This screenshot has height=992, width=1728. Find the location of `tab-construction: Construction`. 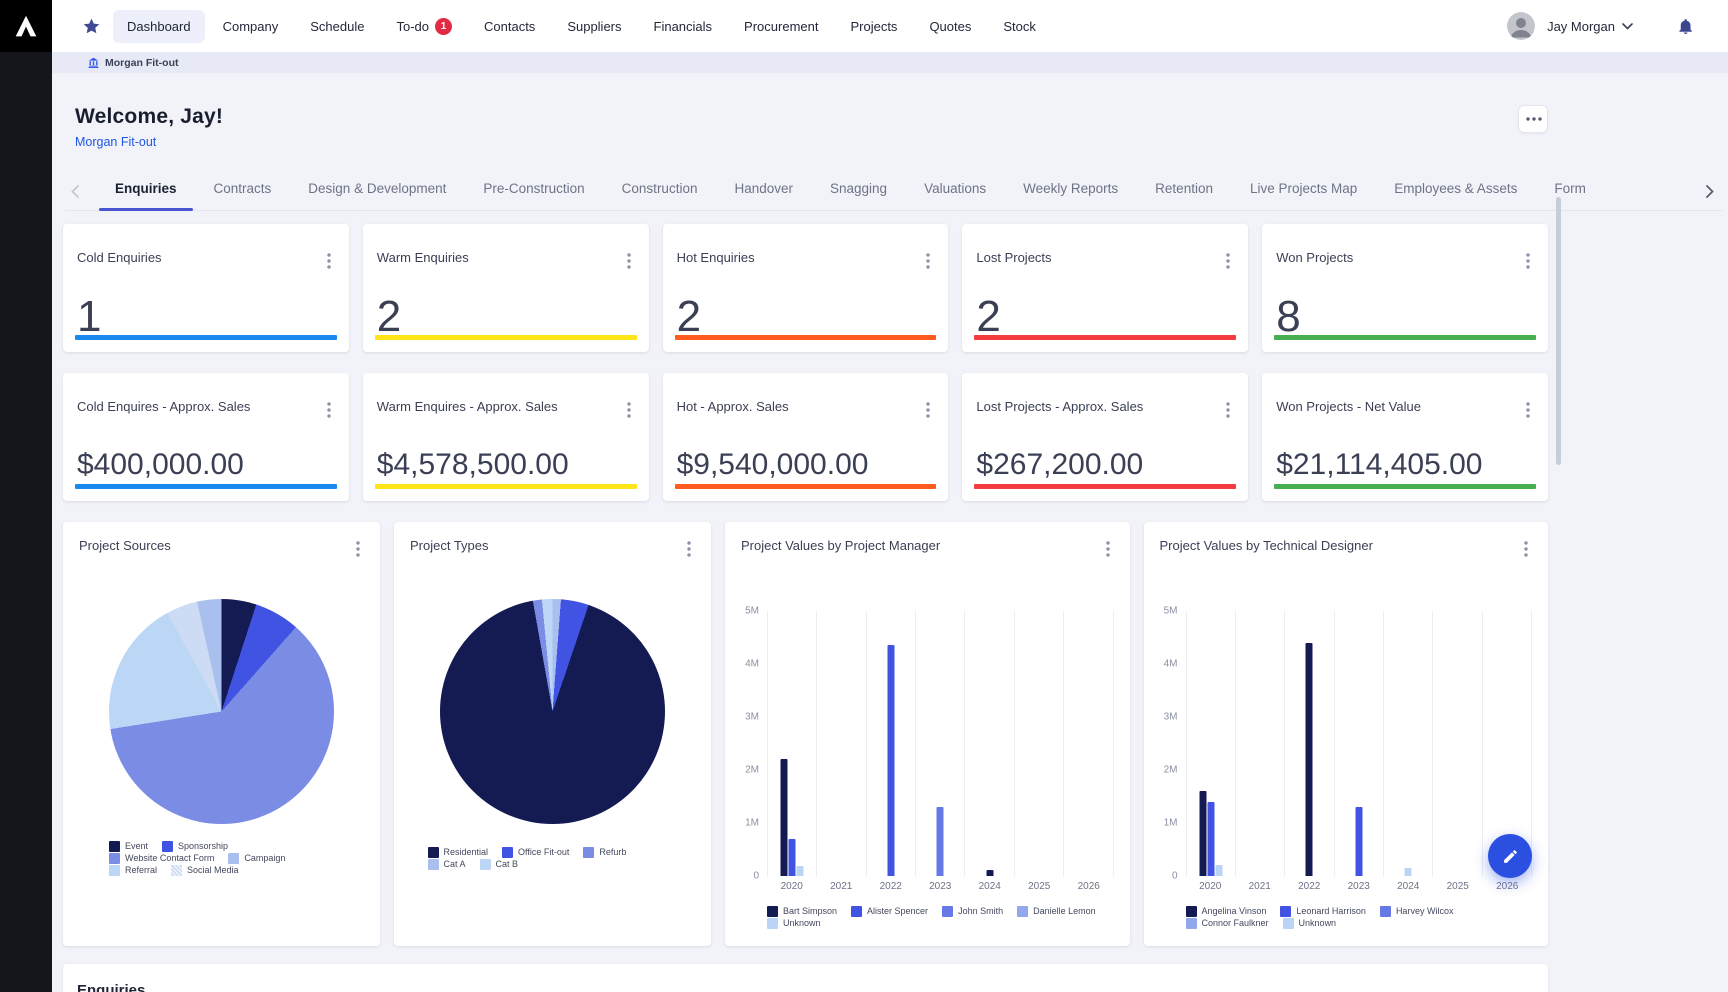

tab-construction: Construction is located at coordinates (660, 196).